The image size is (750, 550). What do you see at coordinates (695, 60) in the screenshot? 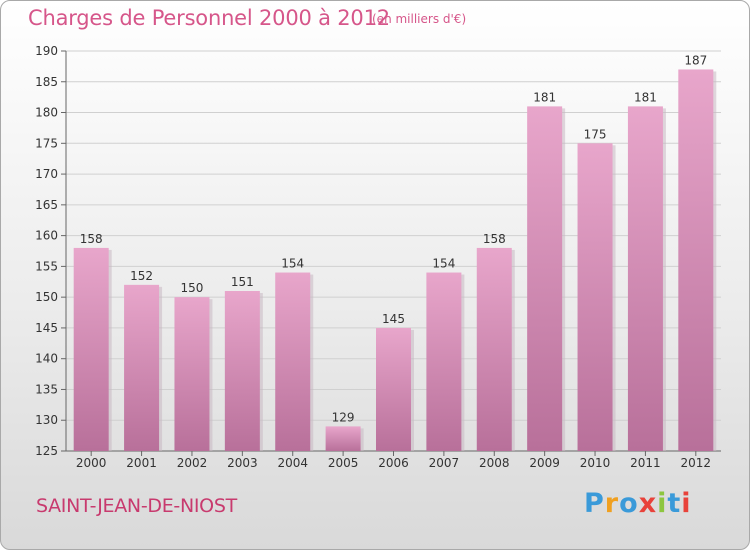
I see `data-label: 187` at bounding box center [695, 60].